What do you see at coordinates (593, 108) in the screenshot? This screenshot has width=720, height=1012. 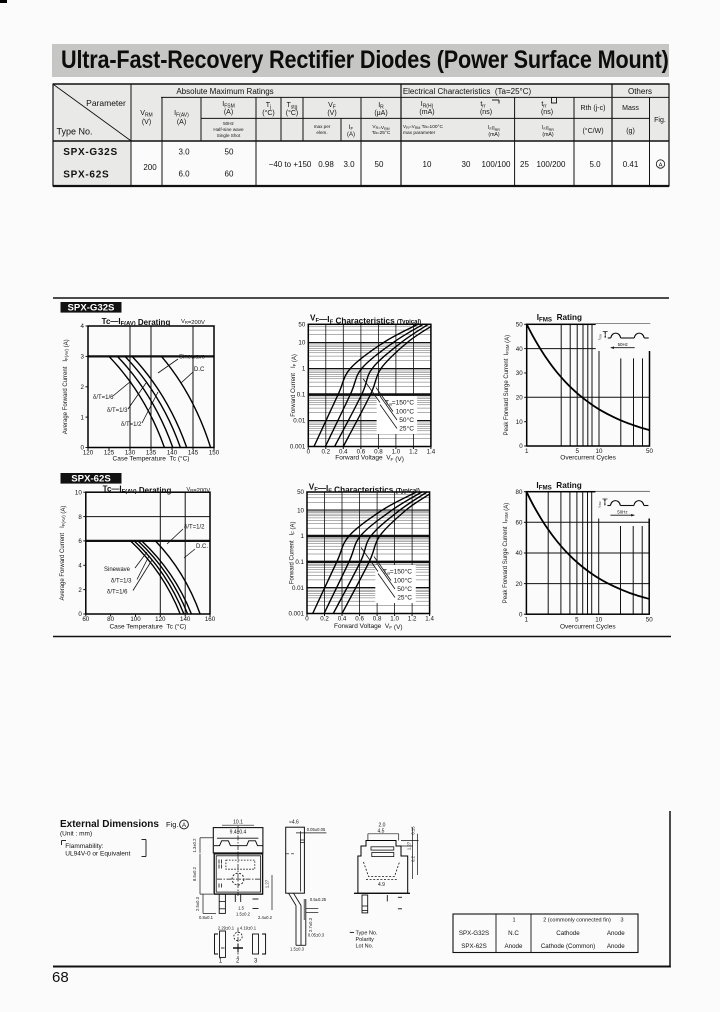 I see `svg-text: Rth (j-c)` at bounding box center [593, 108].